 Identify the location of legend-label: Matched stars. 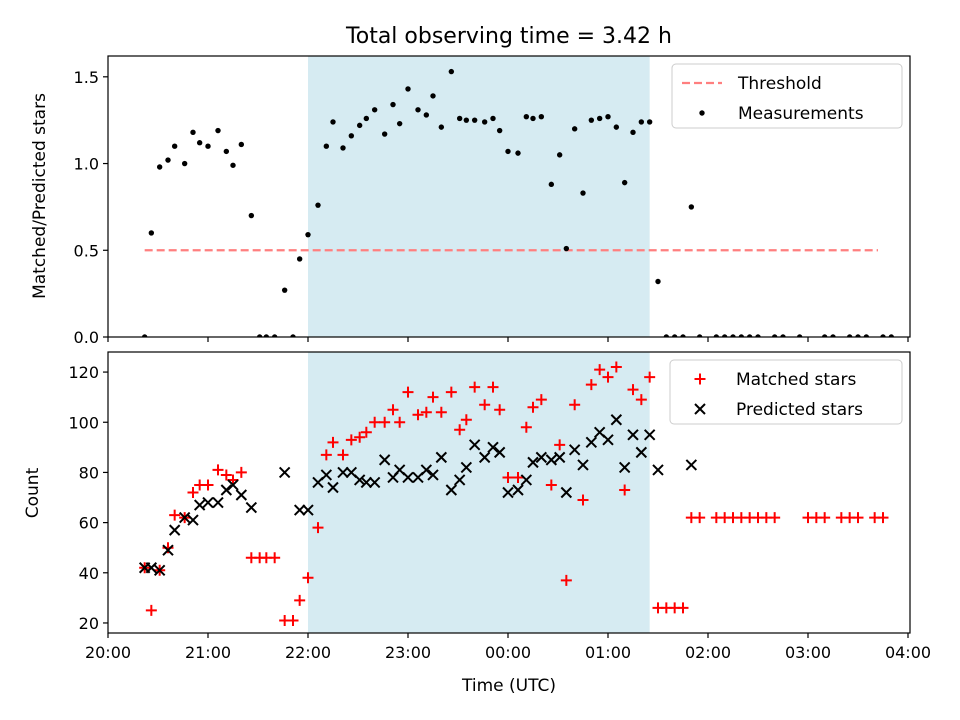
(796, 380).